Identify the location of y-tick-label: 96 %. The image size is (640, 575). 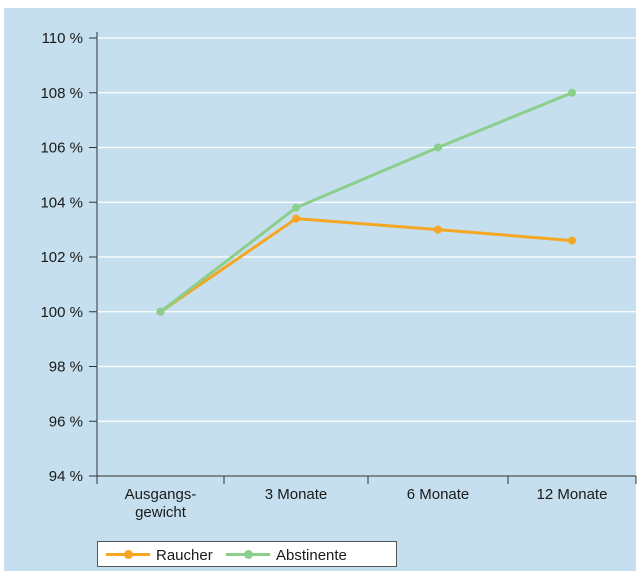
(66, 421).